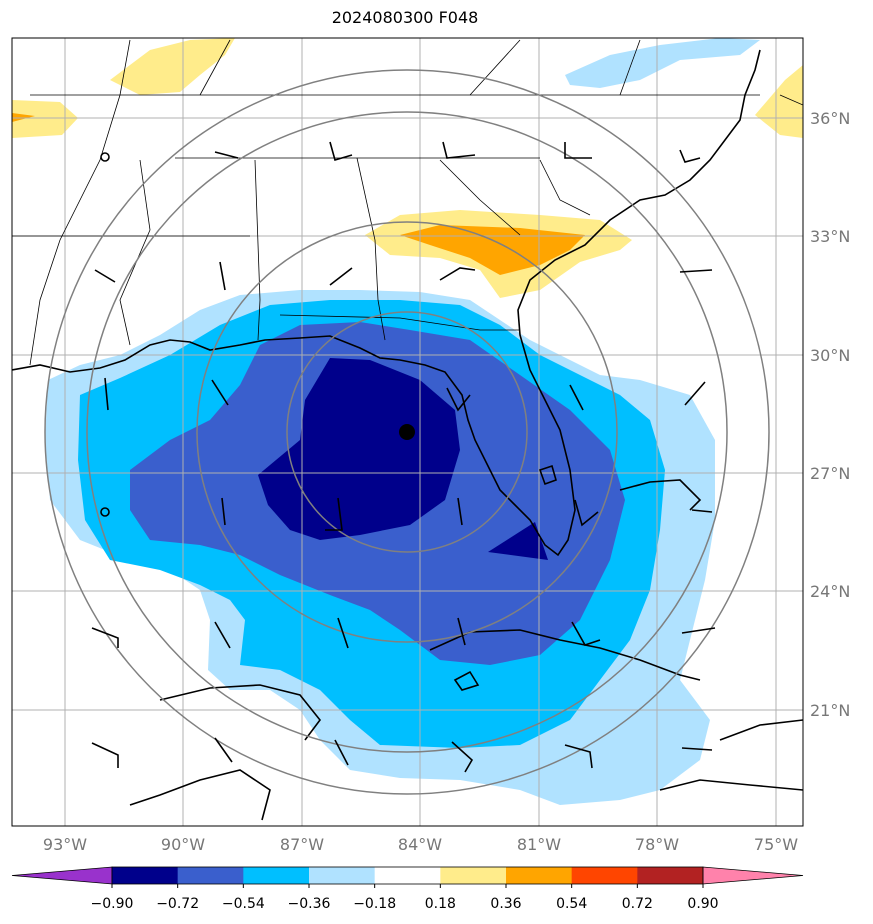  I want to click on lon-tick-labels: 93°W 90°W 87°W 84°W 81°W 78°W 75°W, so click(420, 844).